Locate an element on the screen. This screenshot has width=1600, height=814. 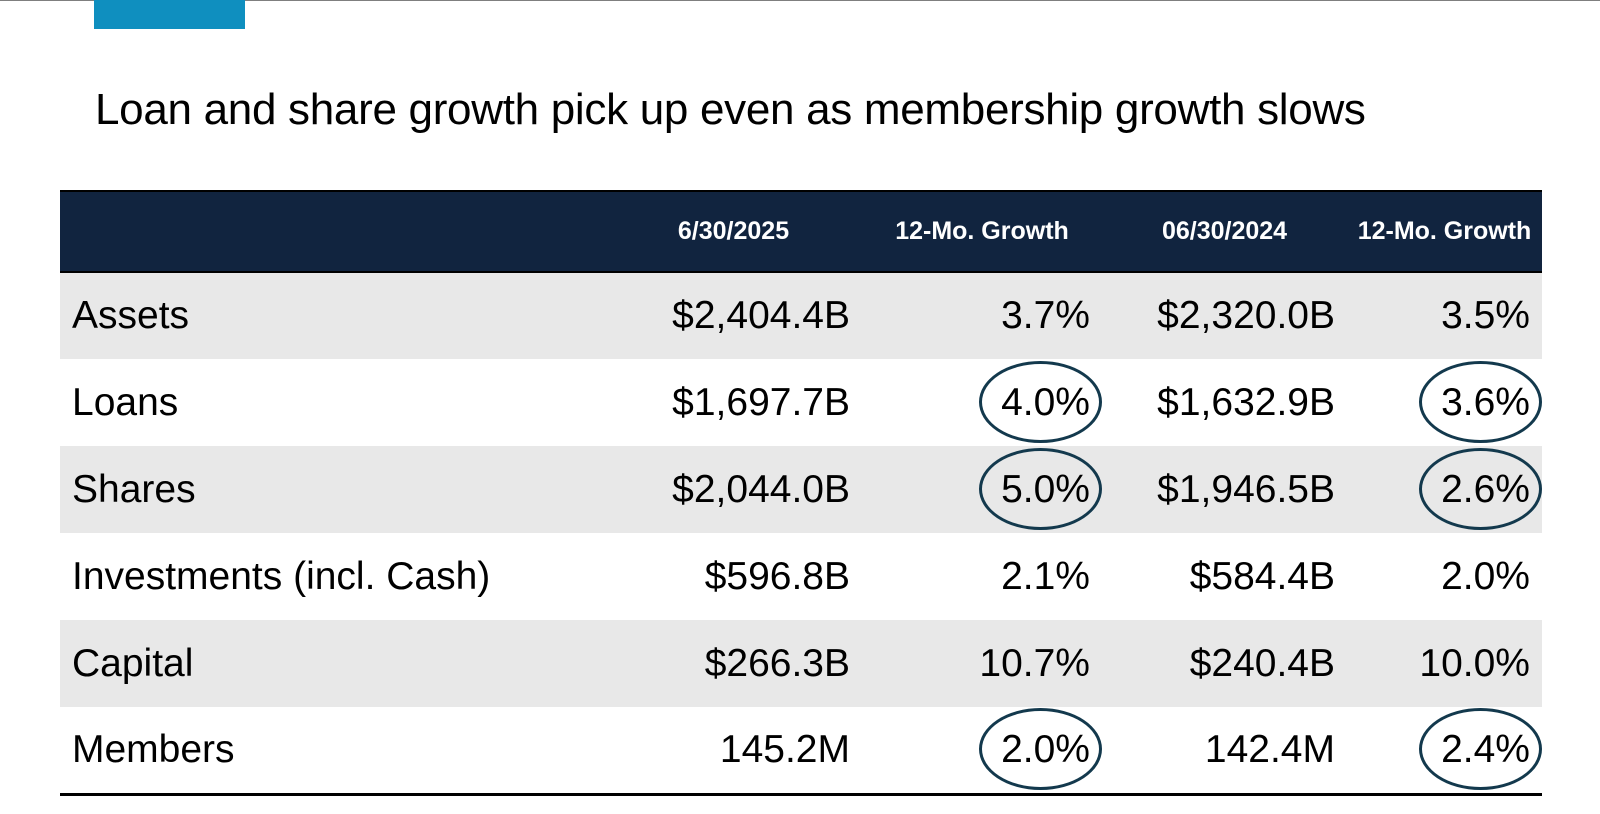
cell-value: $1,697.7B is located at coordinates (761, 402).